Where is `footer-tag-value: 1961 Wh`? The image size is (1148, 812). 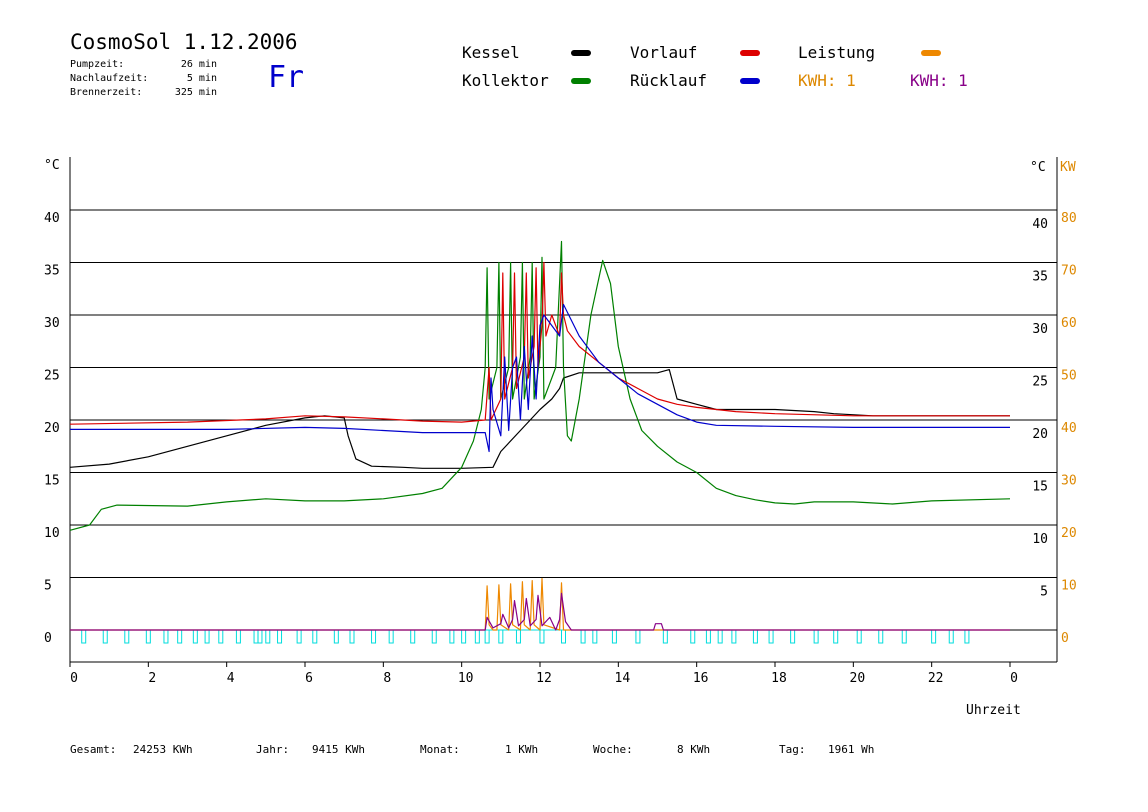 footer-tag-value: 1961 Wh is located at coordinates (851, 749).